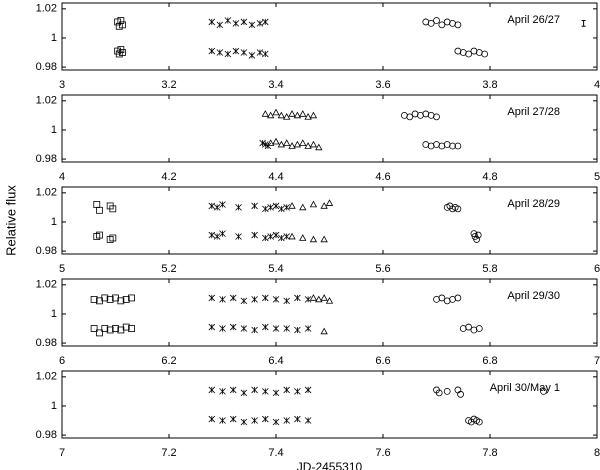 This screenshot has width=600, height=470. What do you see at coordinates (168, 177) in the screenshot?
I see `x-tick-label: 4.2` at bounding box center [168, 177].